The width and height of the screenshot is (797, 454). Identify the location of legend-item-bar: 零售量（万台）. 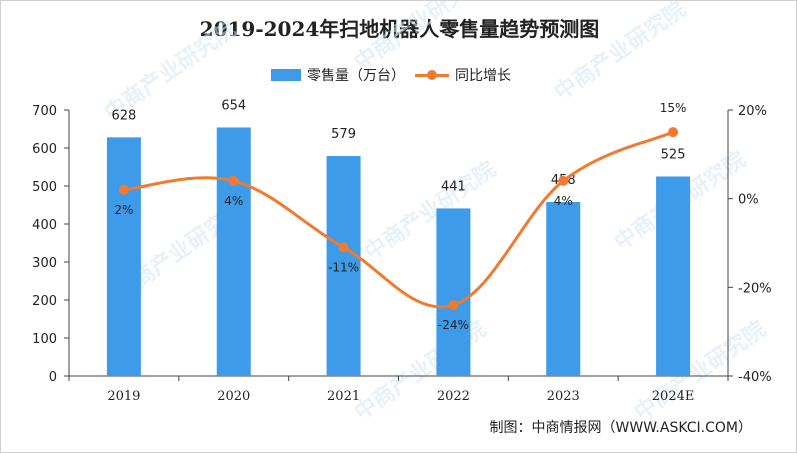
(338, 75).